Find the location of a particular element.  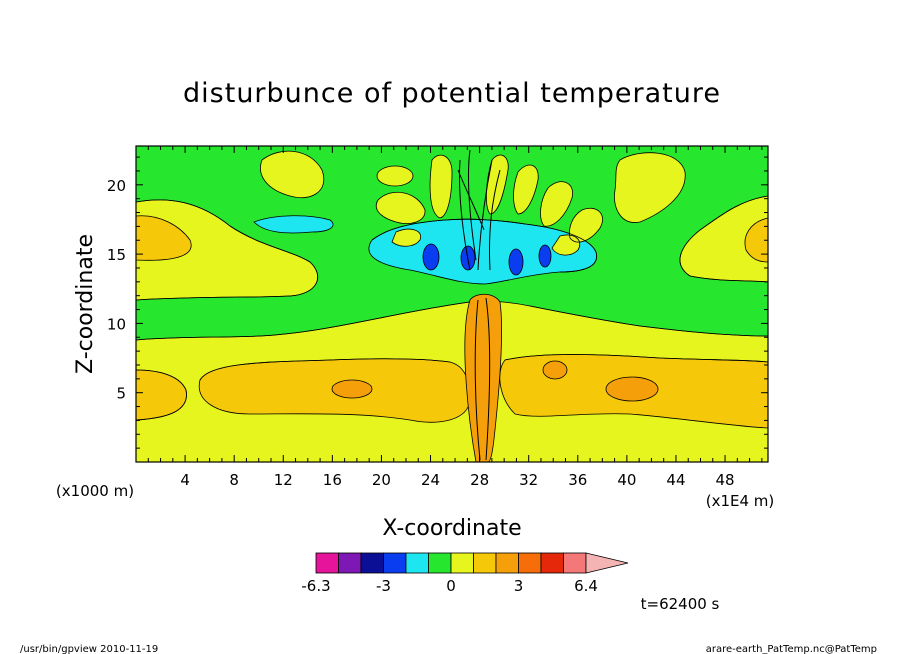

x-tick-label: 24 is located at coordinates (430, 480).